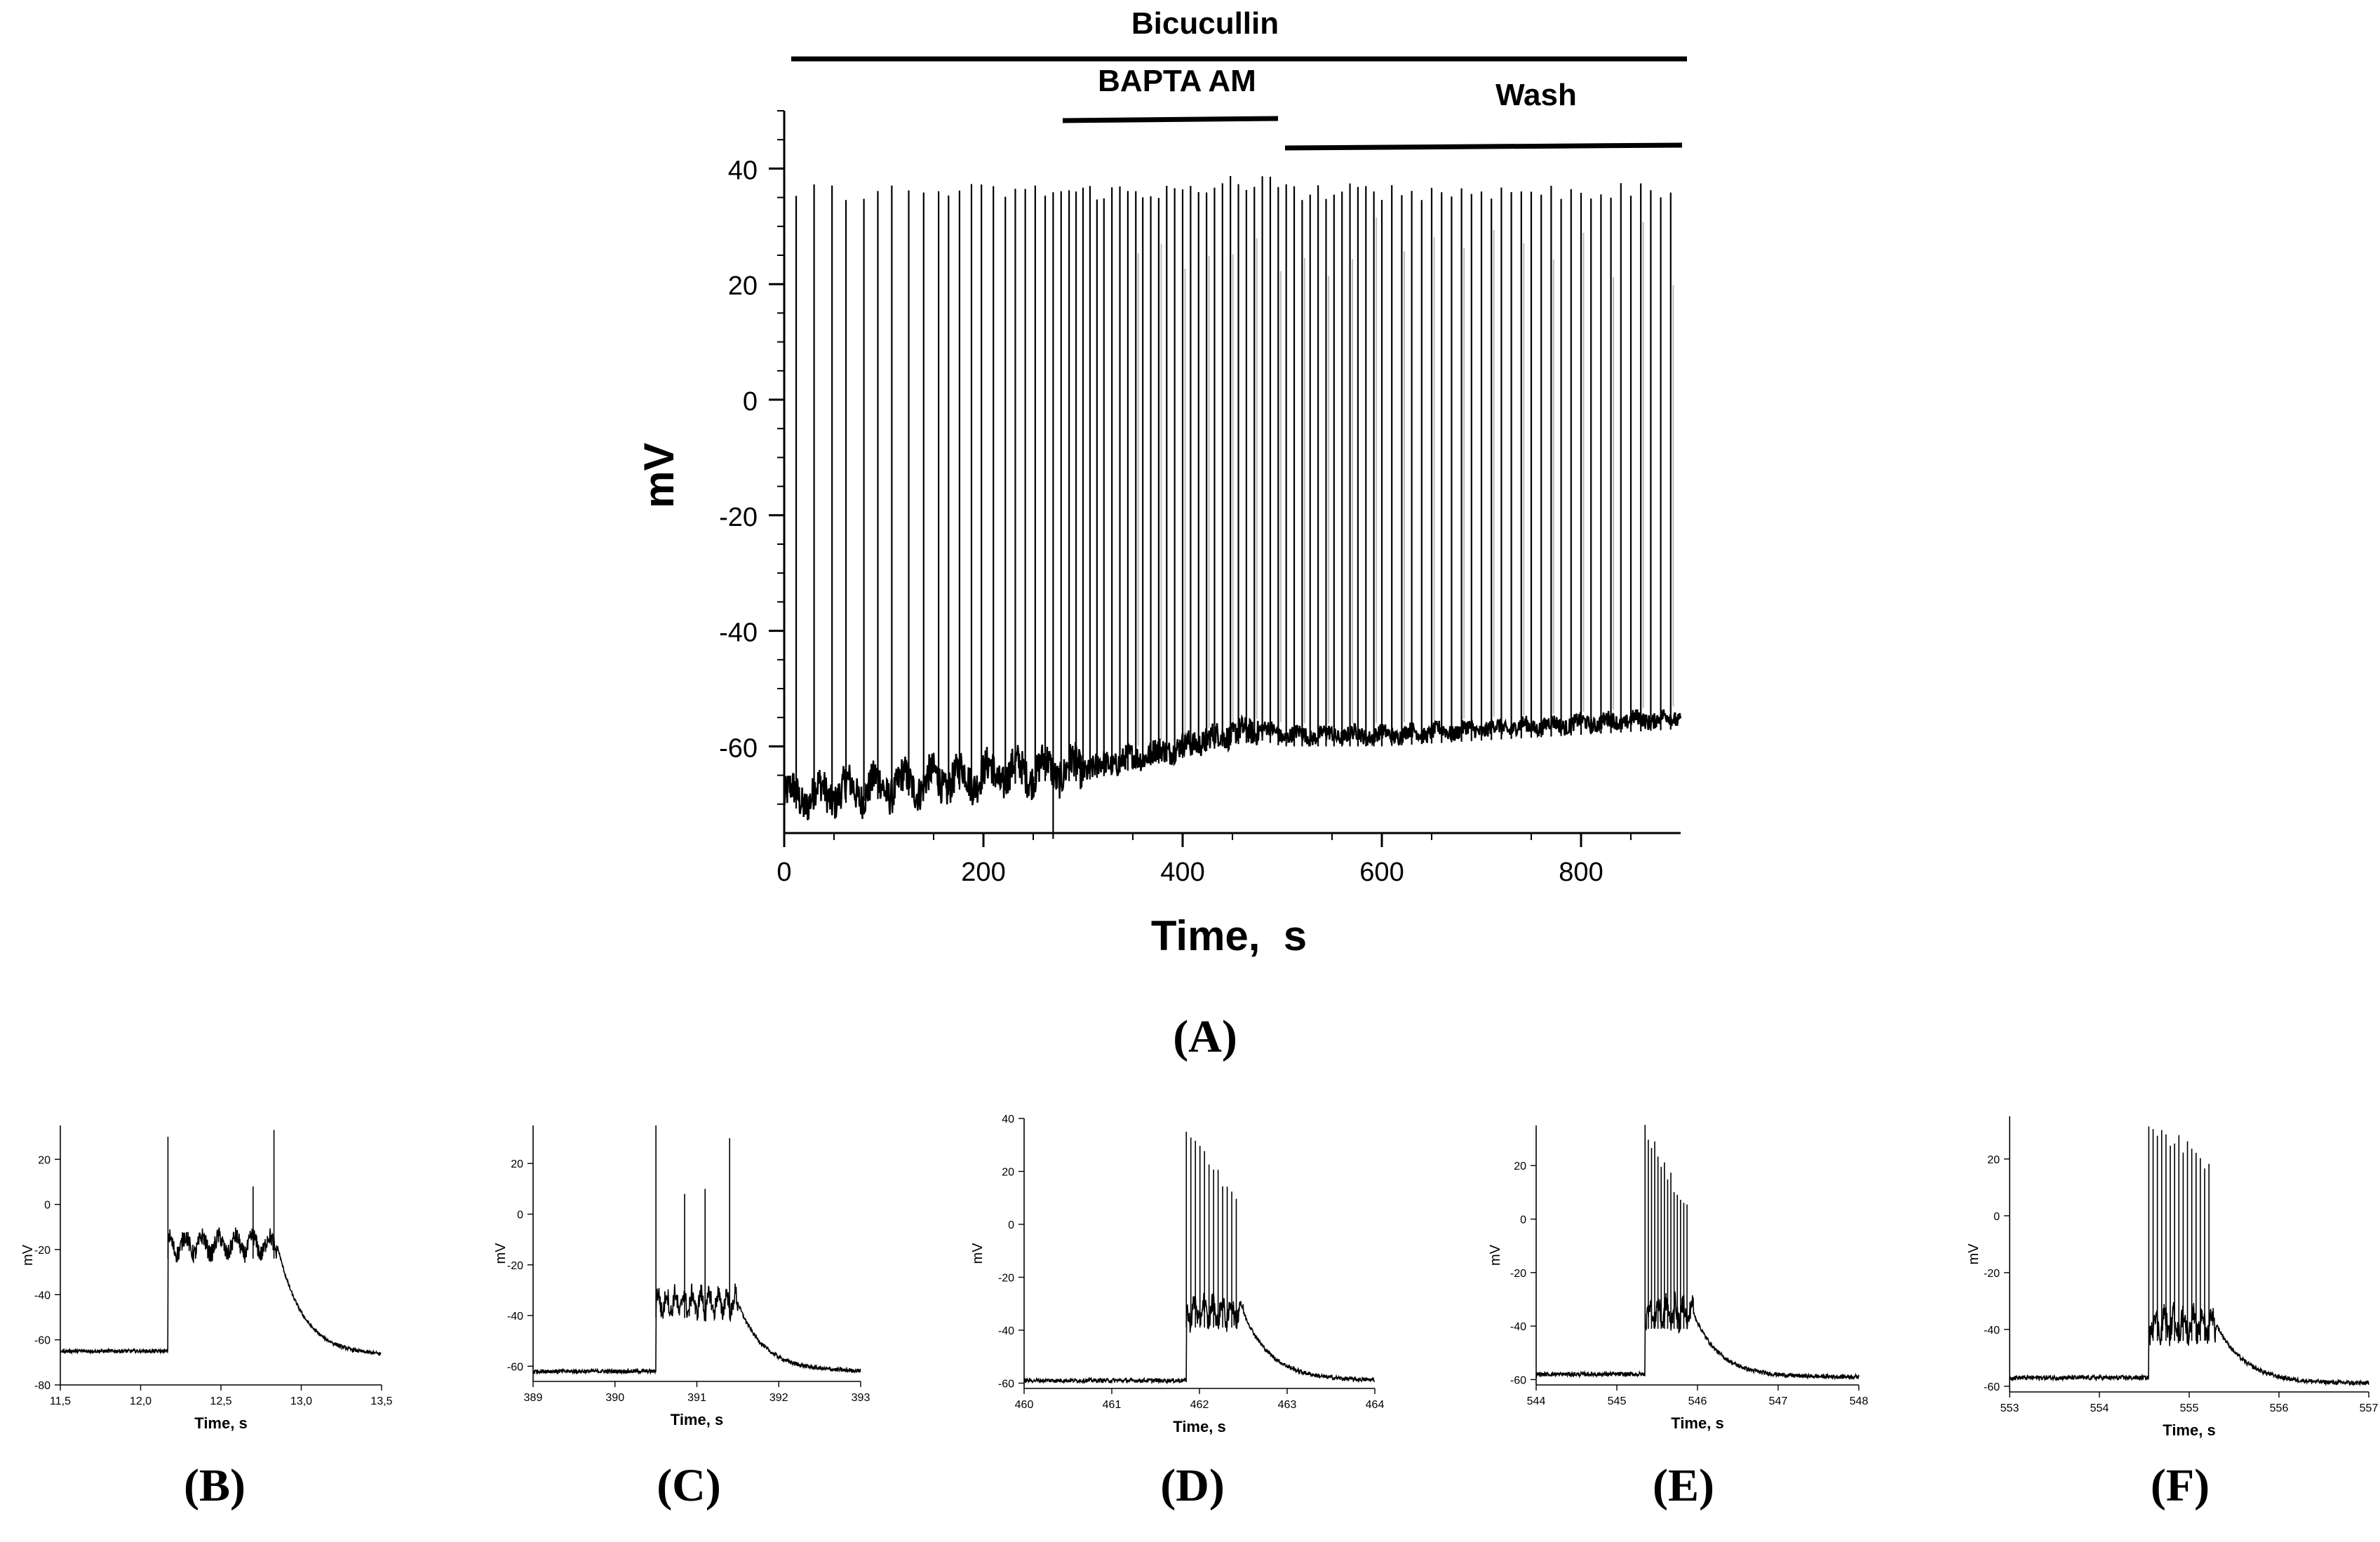 This screenshot has width=2380, height=1542. What do you see at coordinates (861, 1398) in the screenshot?
I see `x-tick-label: 393` at bounding box center [861, 1398].